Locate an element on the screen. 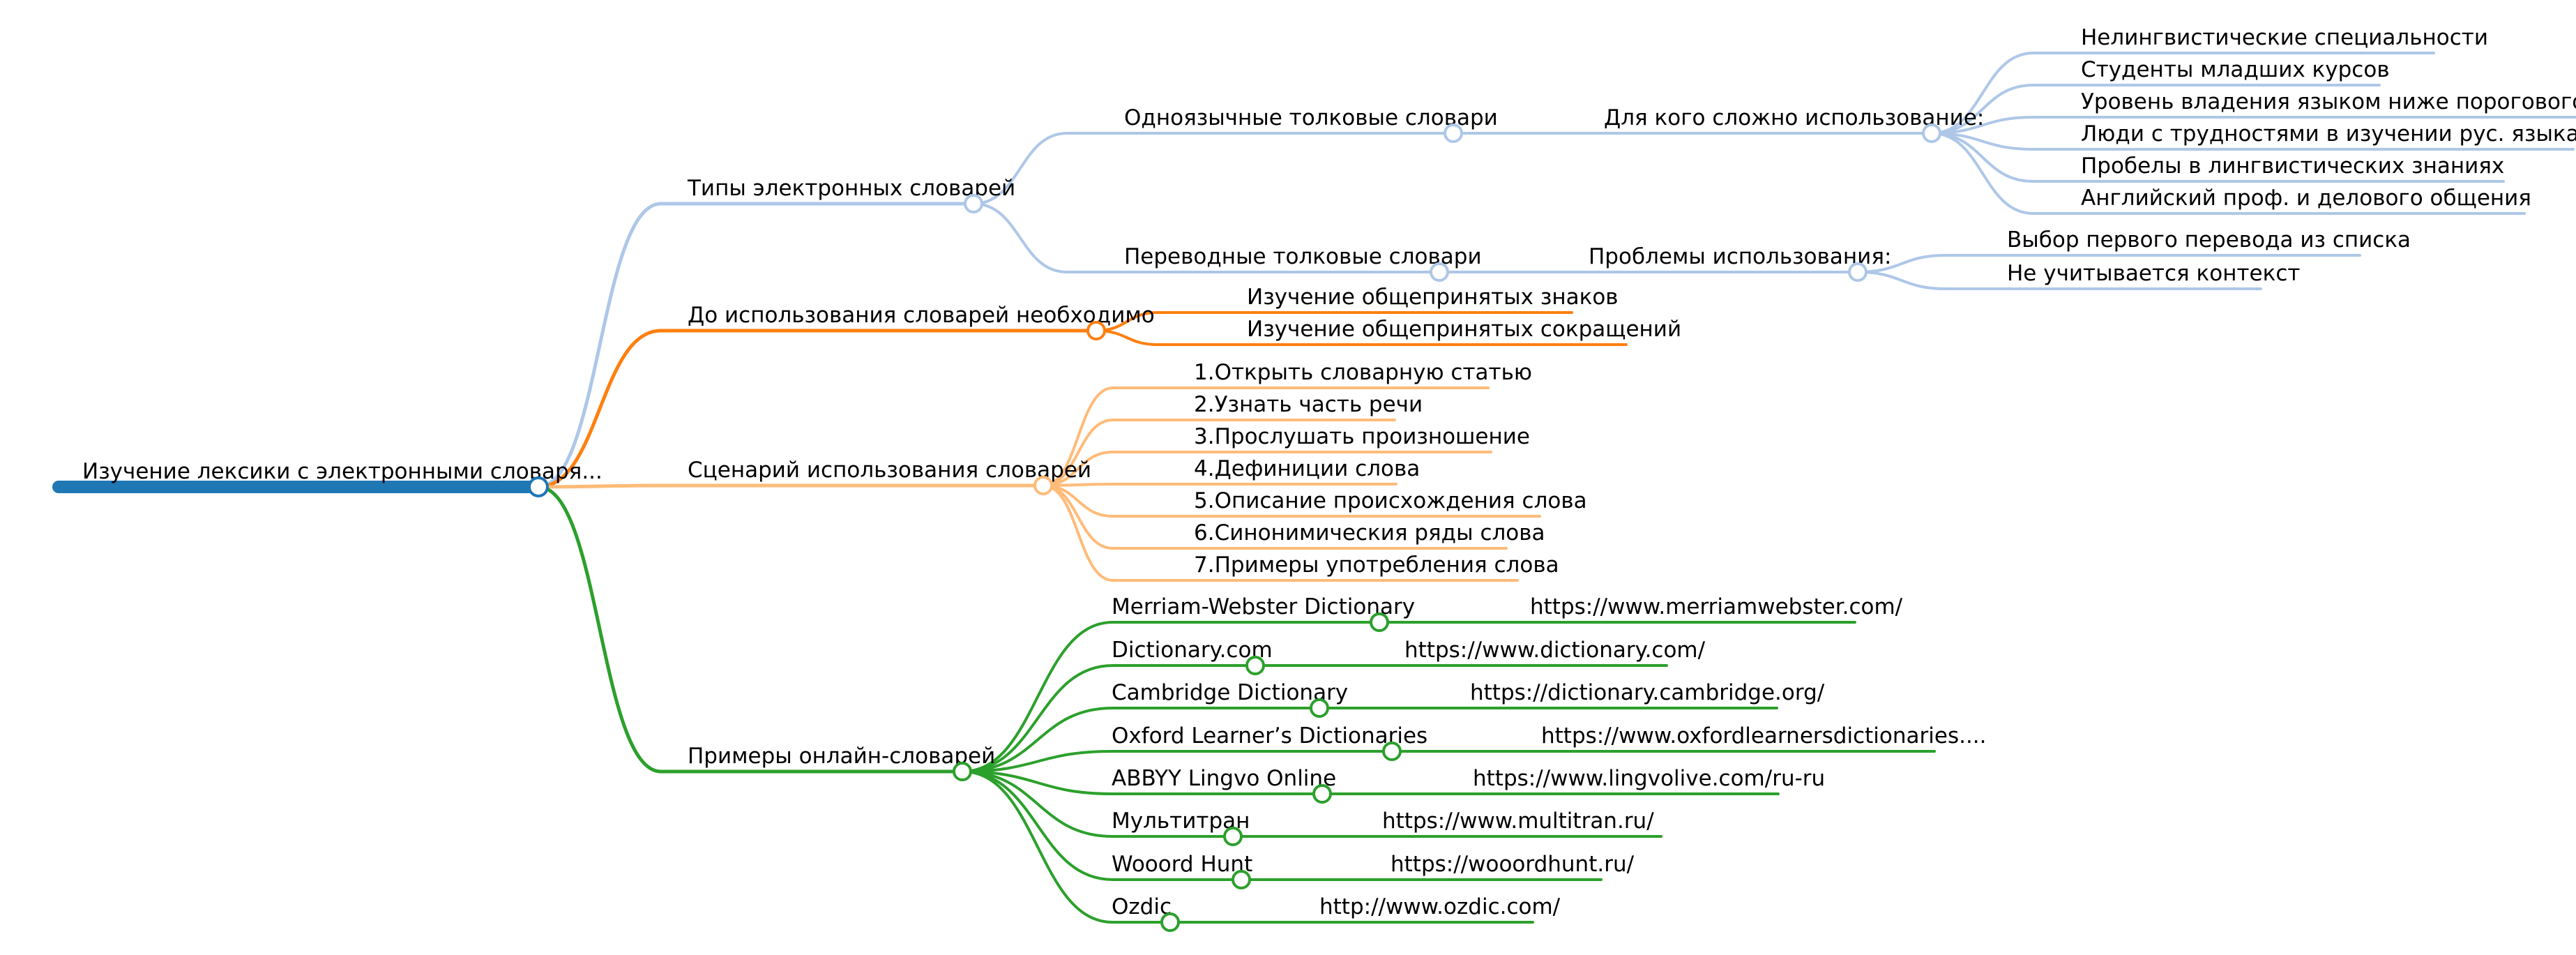 The width and height of the screenshot is (2576, 955). types-connector is located at coordinates (599, 345).